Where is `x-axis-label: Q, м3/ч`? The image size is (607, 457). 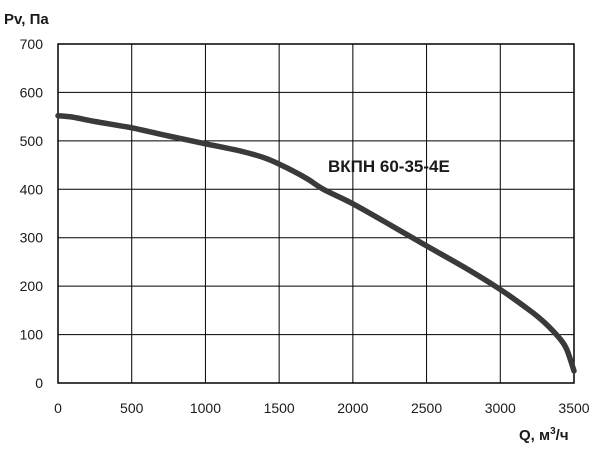
x-axis-label: Q, м3/ч is located at coordinates (544, 435).